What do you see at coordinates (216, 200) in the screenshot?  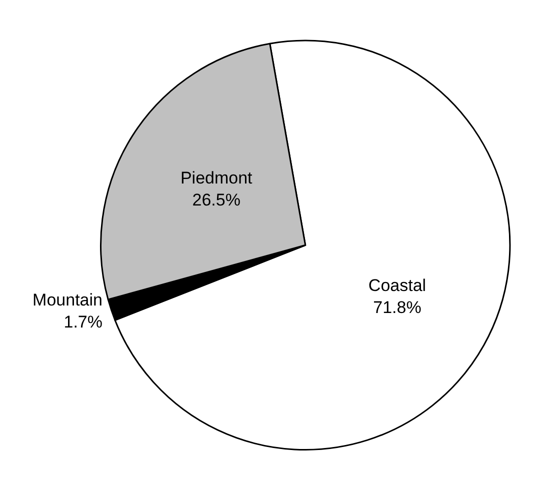 I see `data-label: 26.5%` at bounding box center [216, 200].